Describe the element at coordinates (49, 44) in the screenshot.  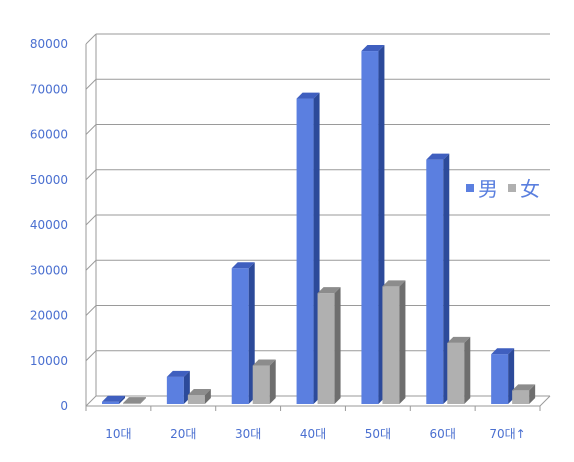
I see `y-tick-label: 80000` at that location.